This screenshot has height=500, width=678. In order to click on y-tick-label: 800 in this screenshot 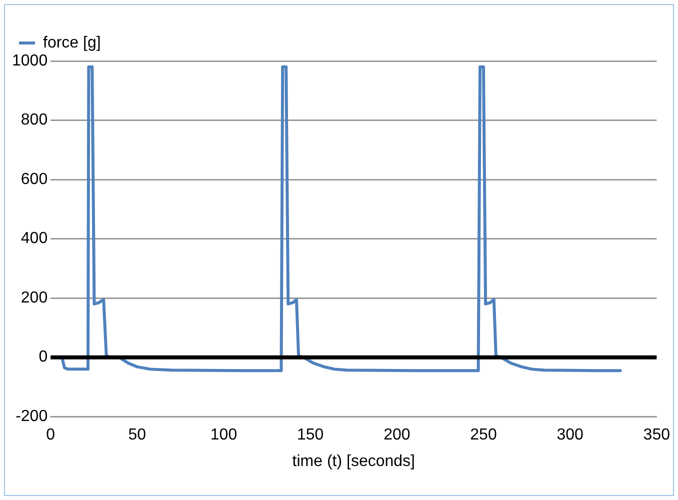, I will do `click(34, 120)`.